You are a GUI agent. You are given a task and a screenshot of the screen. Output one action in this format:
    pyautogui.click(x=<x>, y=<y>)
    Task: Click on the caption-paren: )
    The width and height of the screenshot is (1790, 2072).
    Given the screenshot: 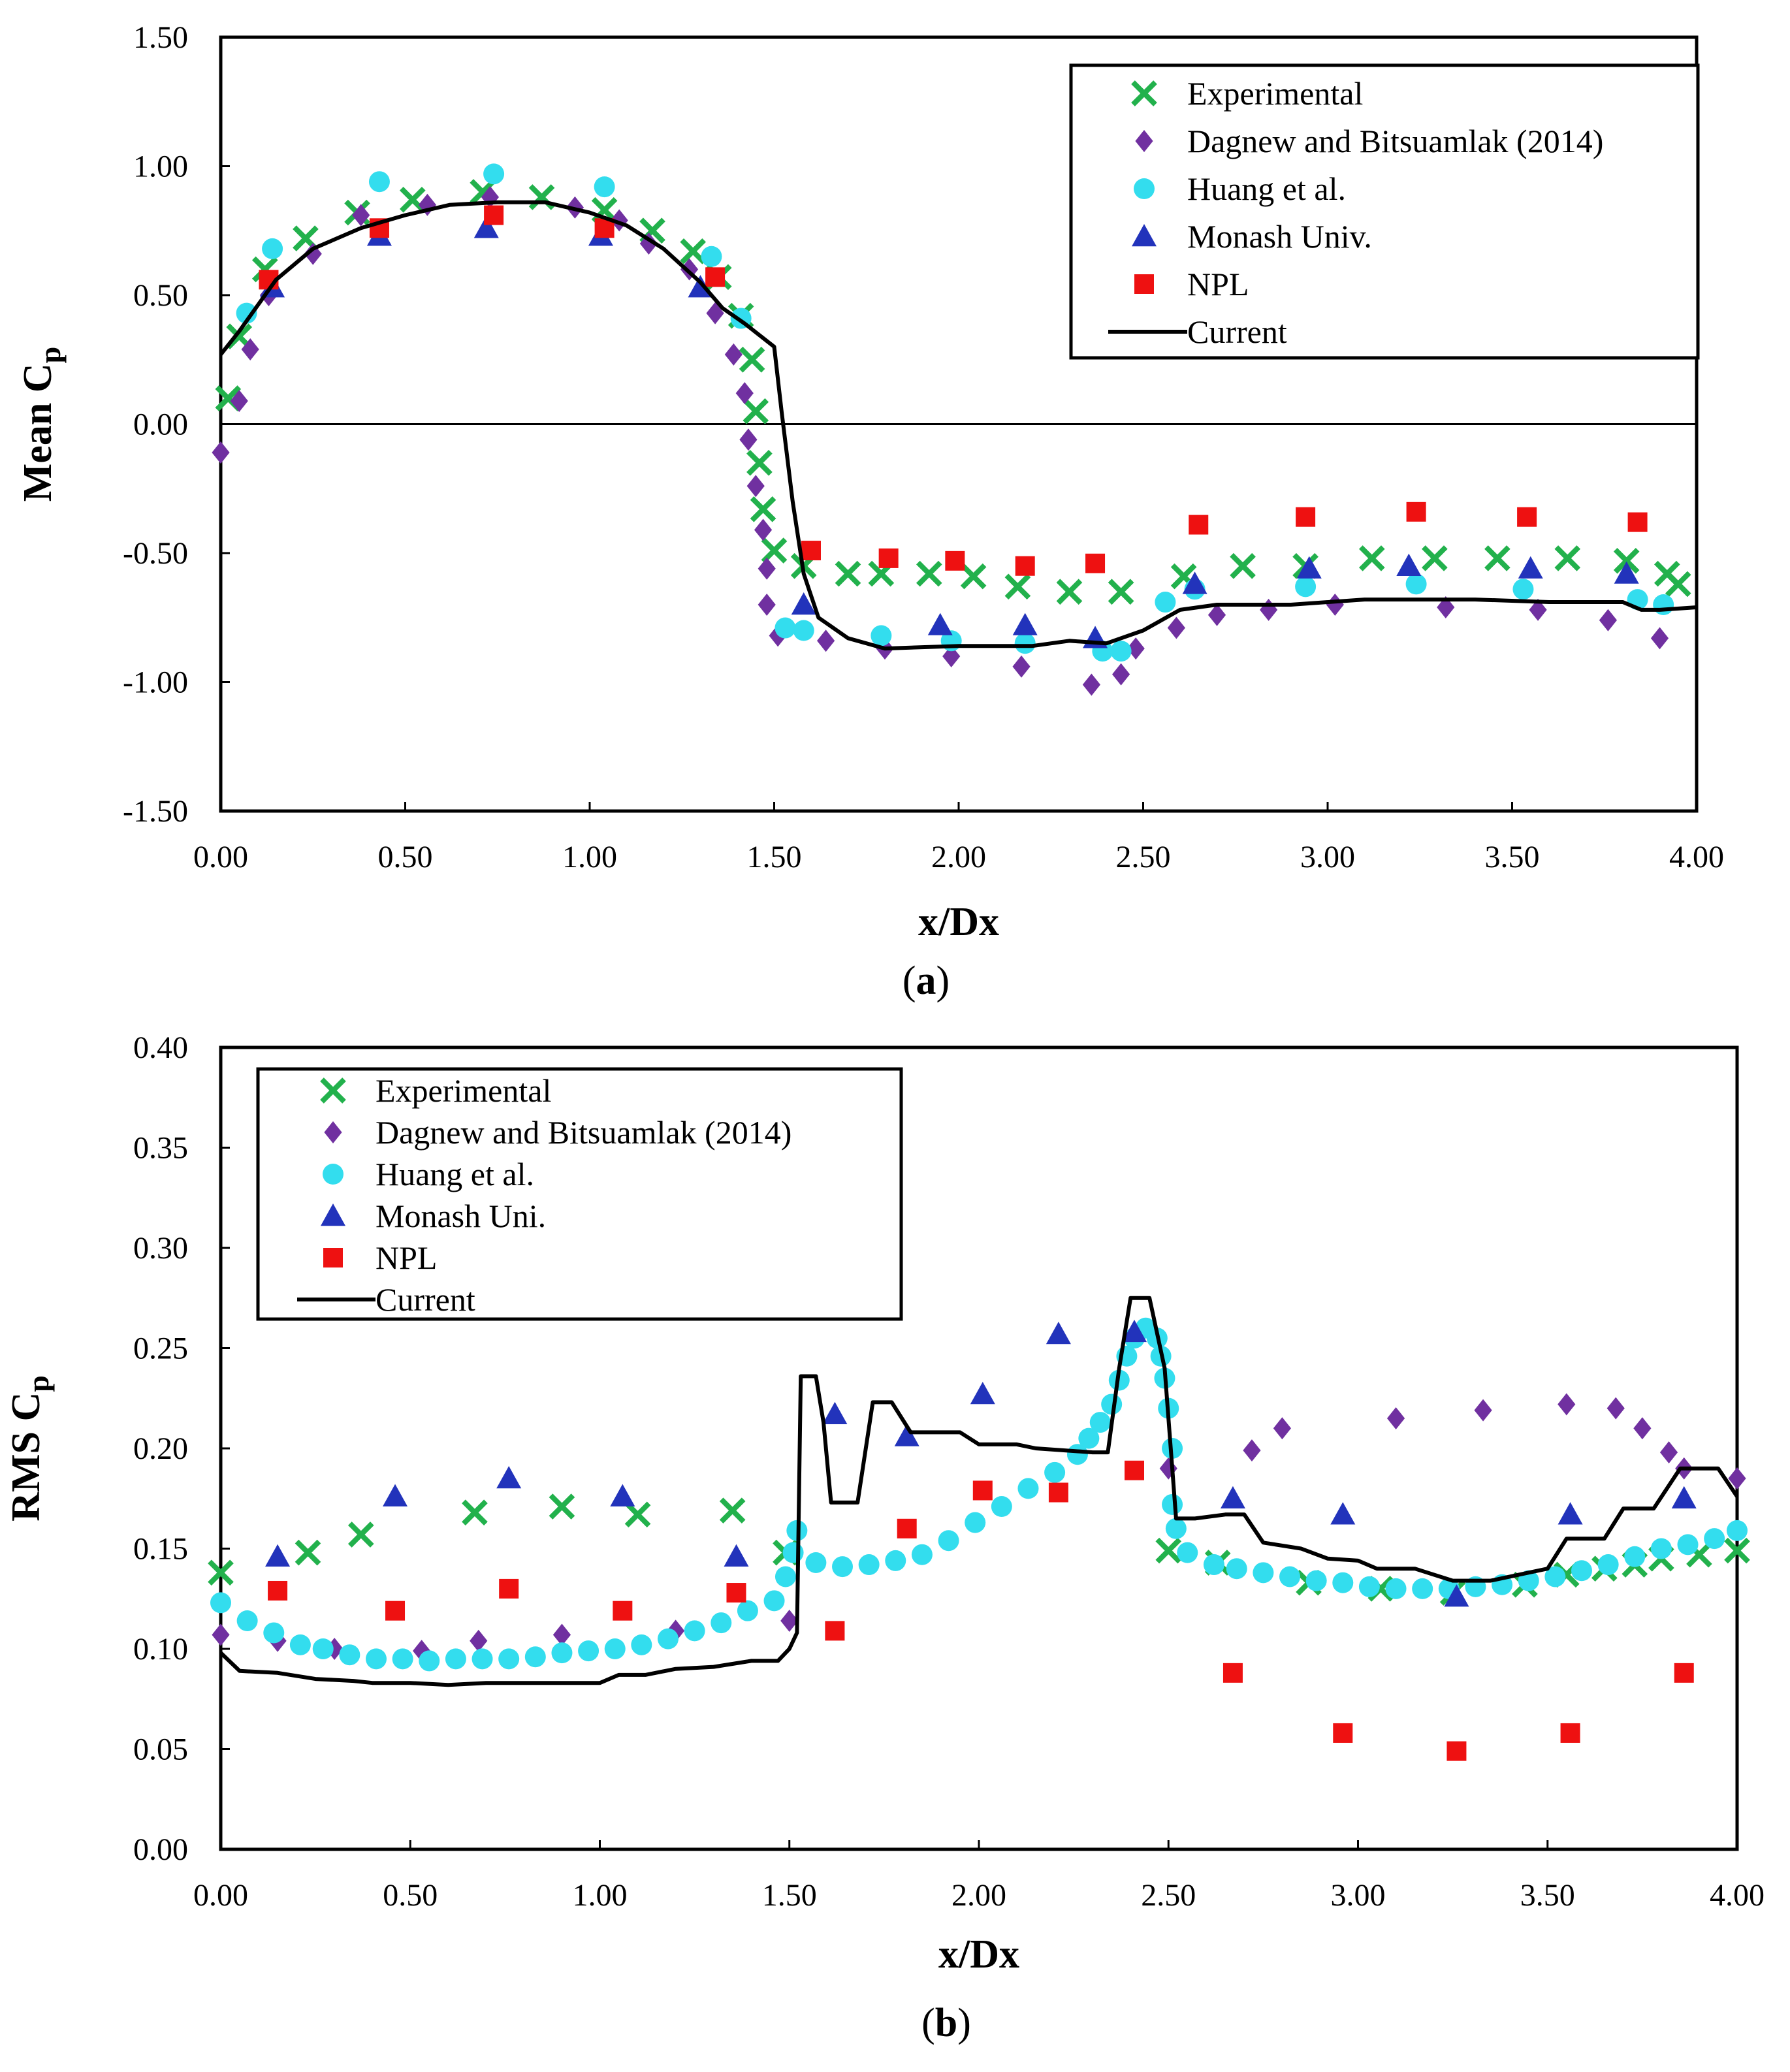 What is the action you would take?
    pyautogui.click(x=943, y=981)
    